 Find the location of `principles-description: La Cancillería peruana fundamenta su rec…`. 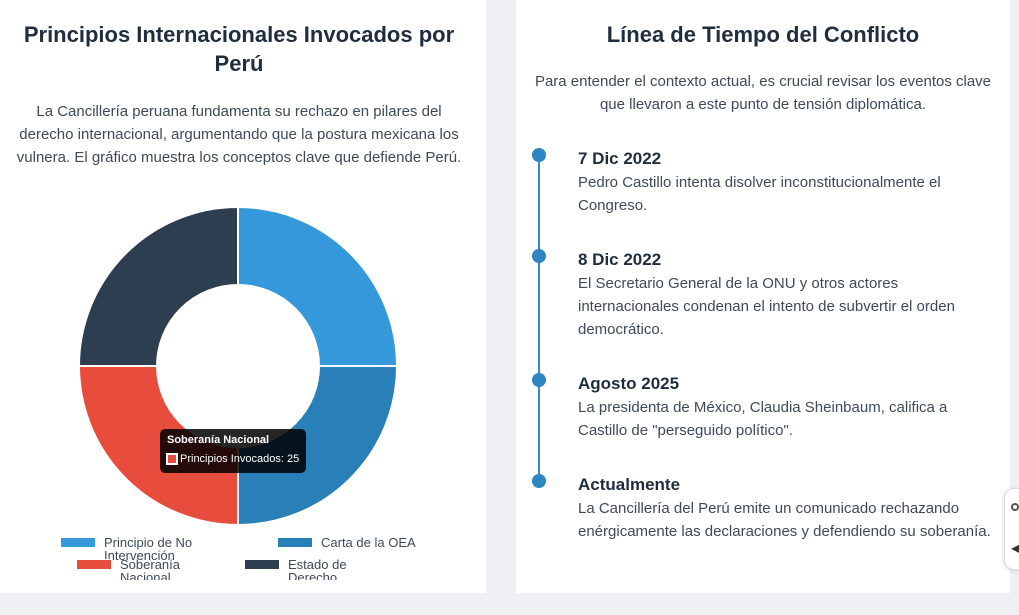

principles-description: La Cancillería peruana fundamenta su rec… is located at coordinates (239, 134).